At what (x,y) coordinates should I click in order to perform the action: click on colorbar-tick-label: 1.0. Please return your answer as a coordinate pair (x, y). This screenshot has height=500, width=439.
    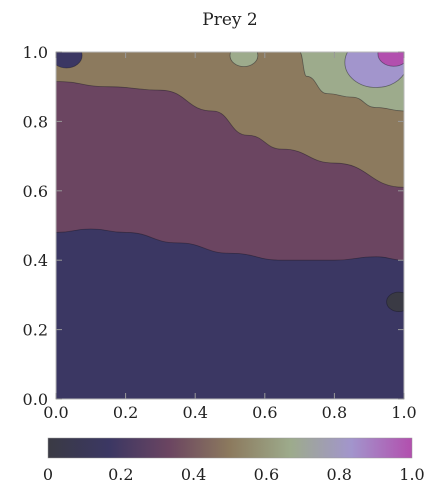
    Looking at the image, I should click on (411, 474).